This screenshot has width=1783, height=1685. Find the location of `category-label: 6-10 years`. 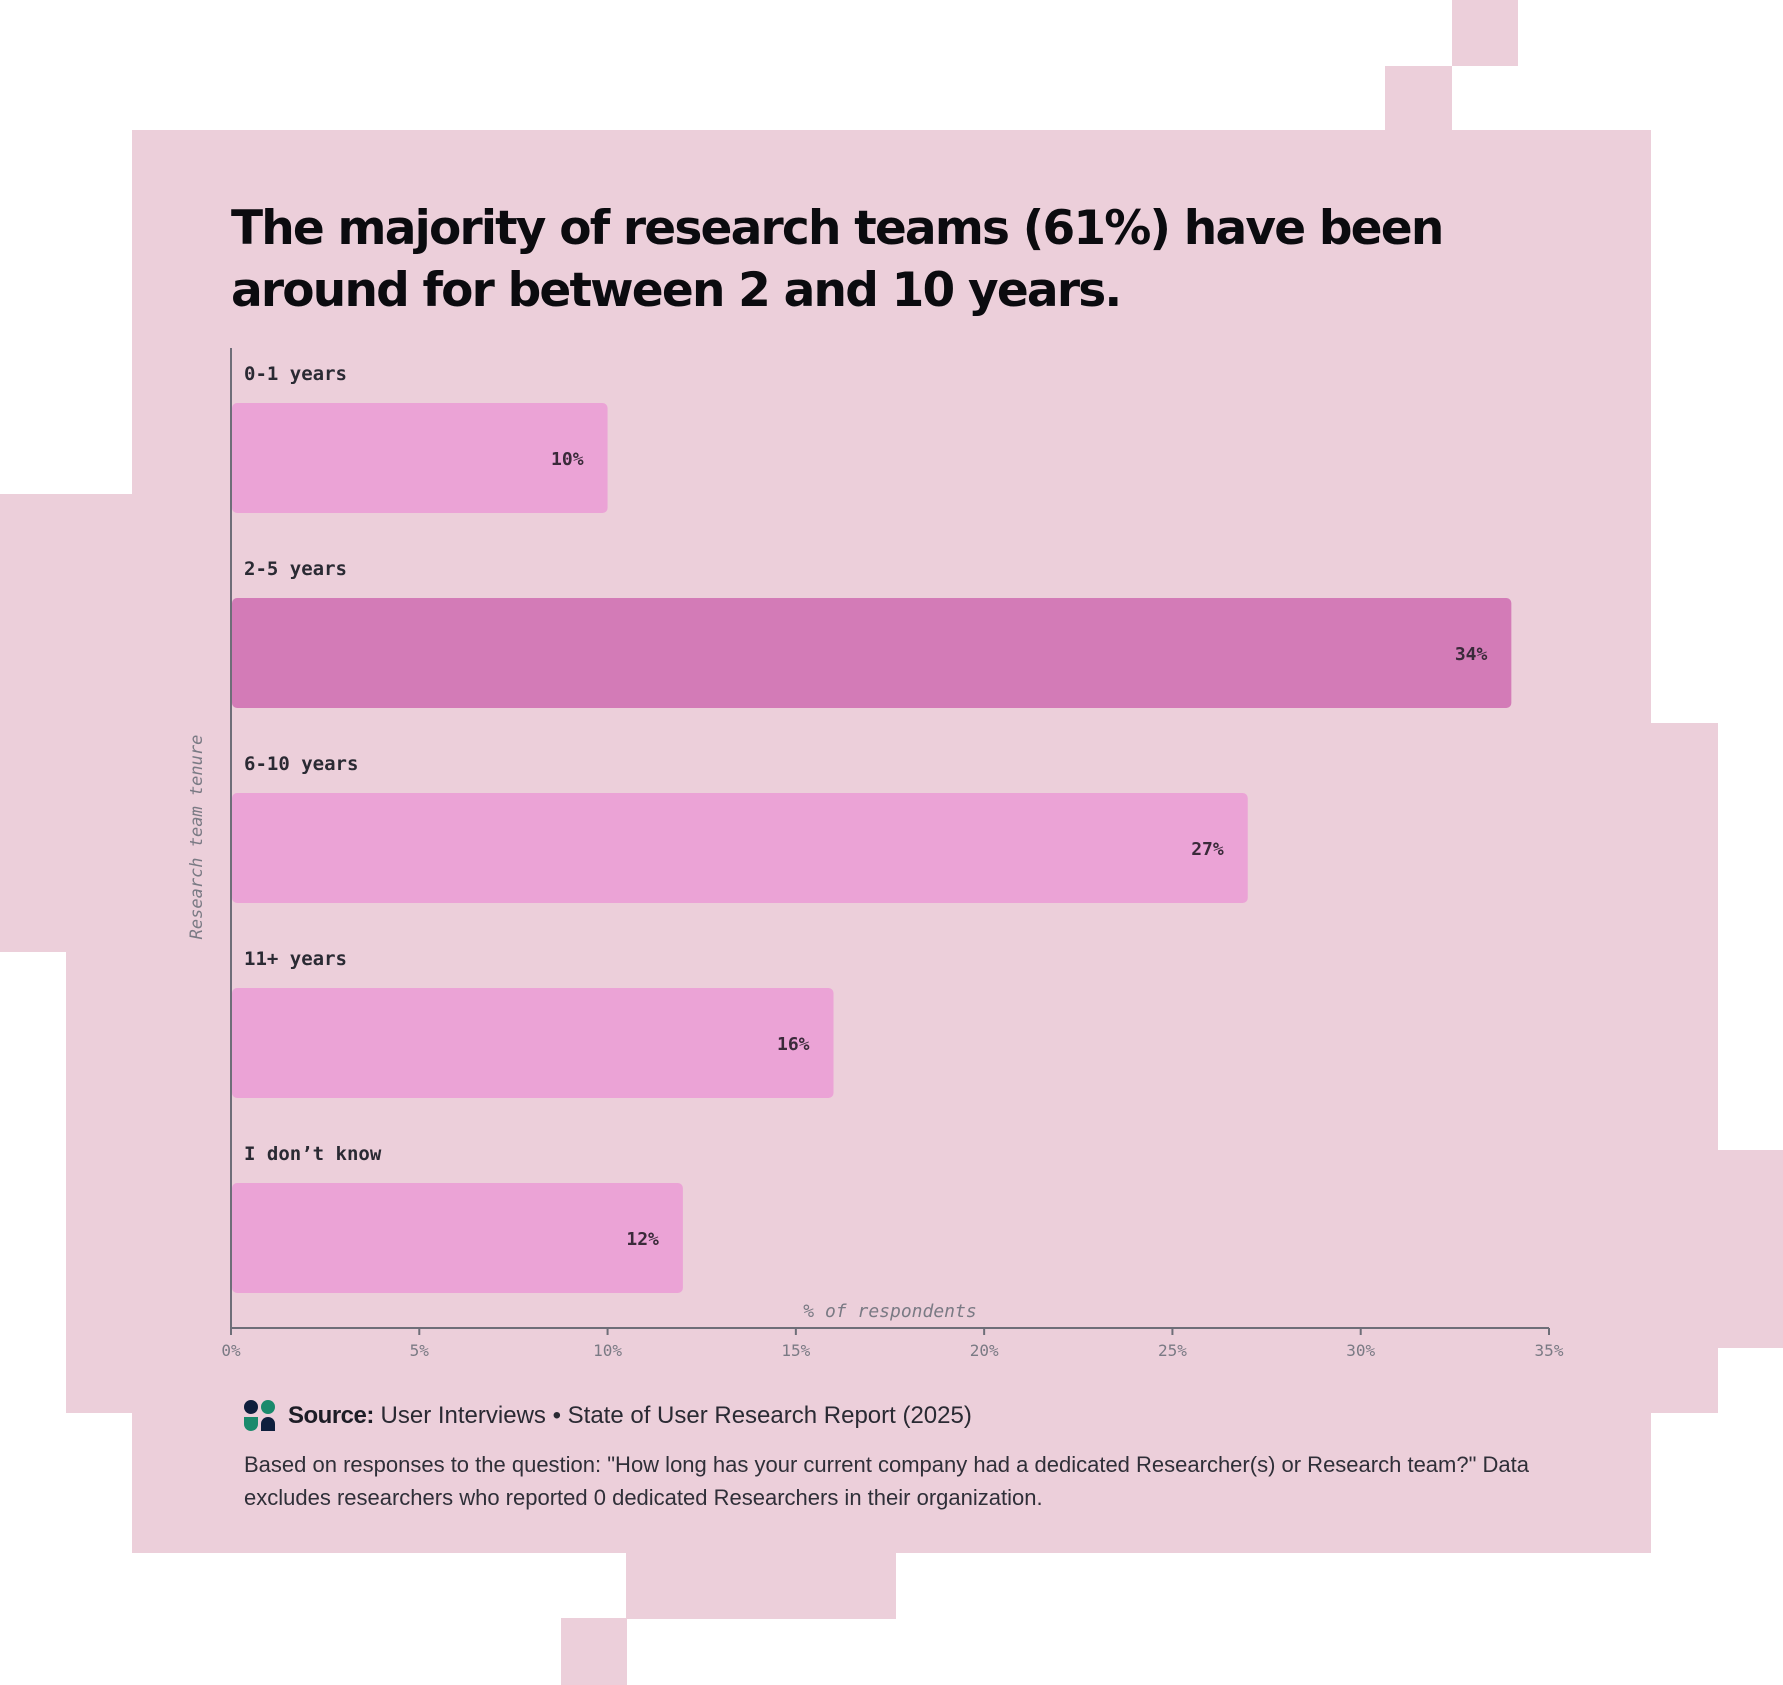

category-label: 6-10 years is located at coordinates (301, 764).